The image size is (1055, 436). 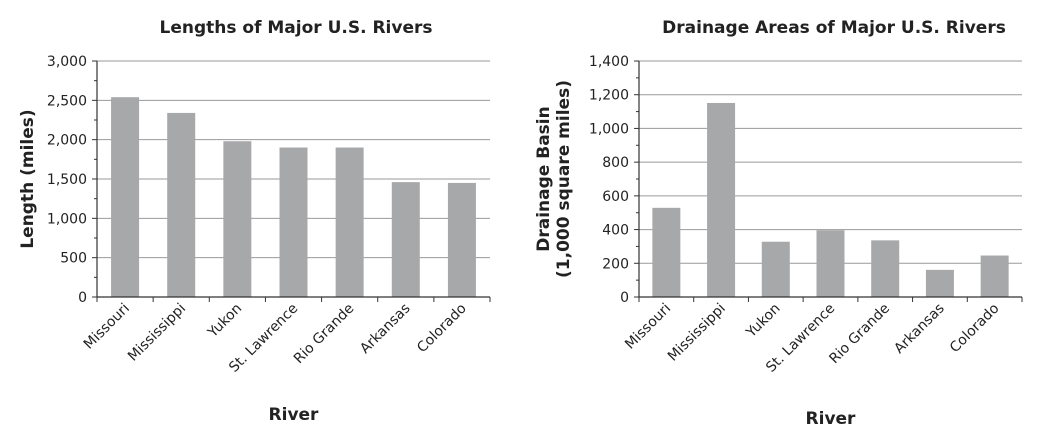 I want to click on y-tick-label: 200, so click(x=615, y=264).